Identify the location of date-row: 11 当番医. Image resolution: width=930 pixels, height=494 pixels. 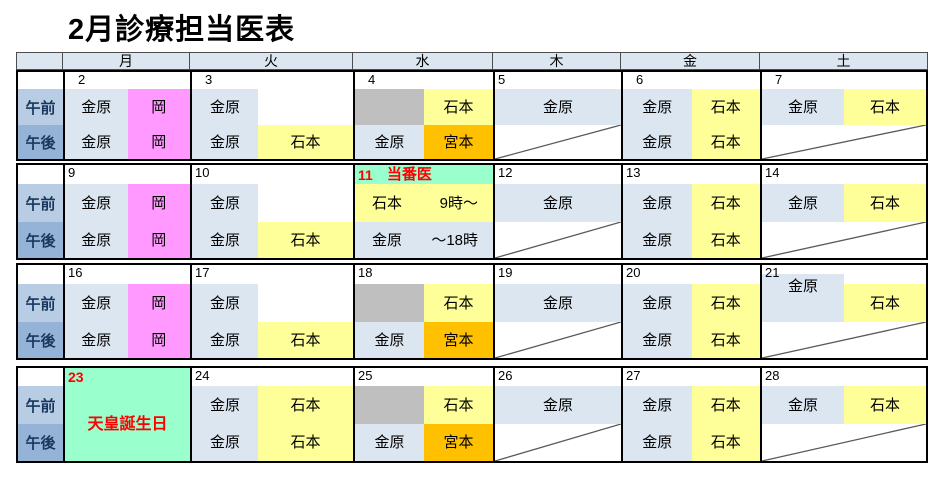
(424, 174).